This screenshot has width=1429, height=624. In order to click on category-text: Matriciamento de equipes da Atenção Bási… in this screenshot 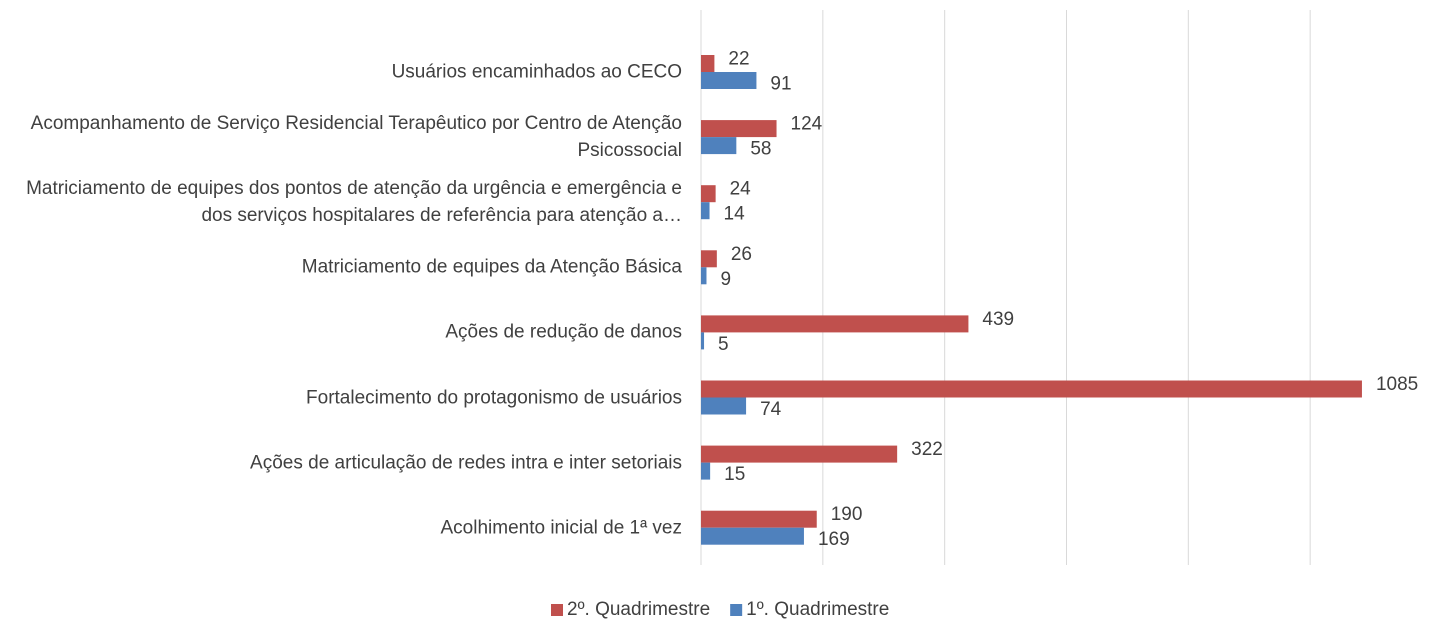, I will do `click(491, 267)`.